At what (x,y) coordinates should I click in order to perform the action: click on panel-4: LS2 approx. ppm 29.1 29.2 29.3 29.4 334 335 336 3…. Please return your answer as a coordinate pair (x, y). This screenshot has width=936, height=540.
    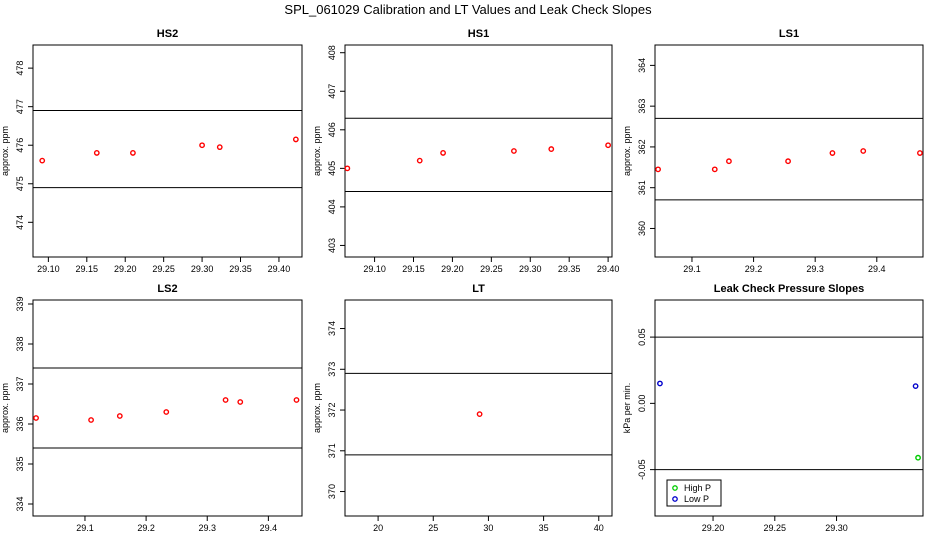
    Looking at the image, I should click on (151, 408).